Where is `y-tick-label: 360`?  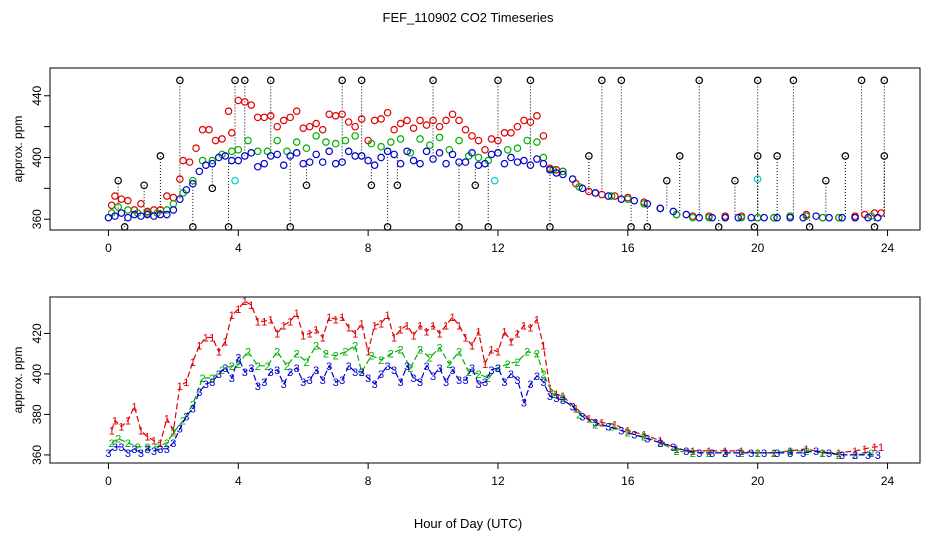
y-tick-label: 360 is located at coordinates (37, 219).